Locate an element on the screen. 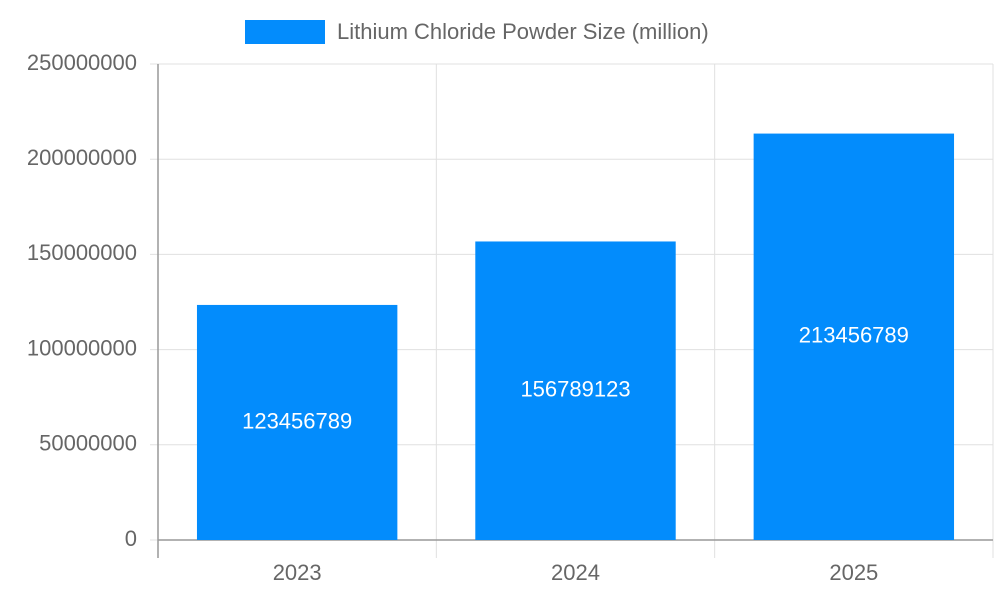 This screenshot has width=1000, height=600. data-label: 213456789 is located at coordinates (854, 335).